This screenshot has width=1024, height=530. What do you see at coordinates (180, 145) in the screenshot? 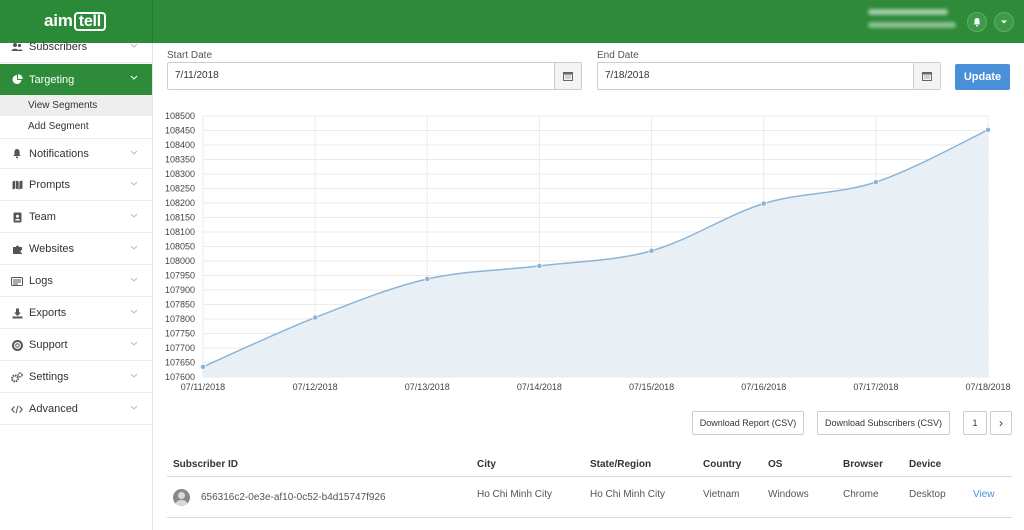
I see `y-tick-label: 108400` at bounding box center [180, 145].